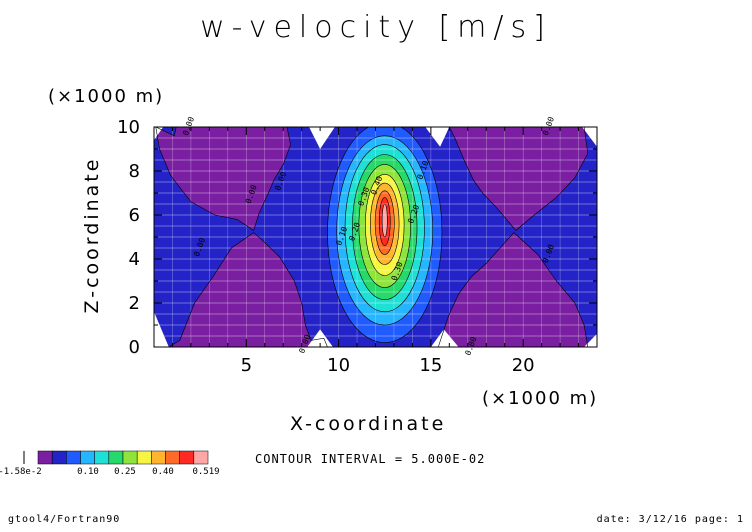 This screenshot has height=532, width=752. What do you see at coordinates (430, 365) in the screenshot?
I see `x-tick-label: 15` at bounding box center [430, 365].